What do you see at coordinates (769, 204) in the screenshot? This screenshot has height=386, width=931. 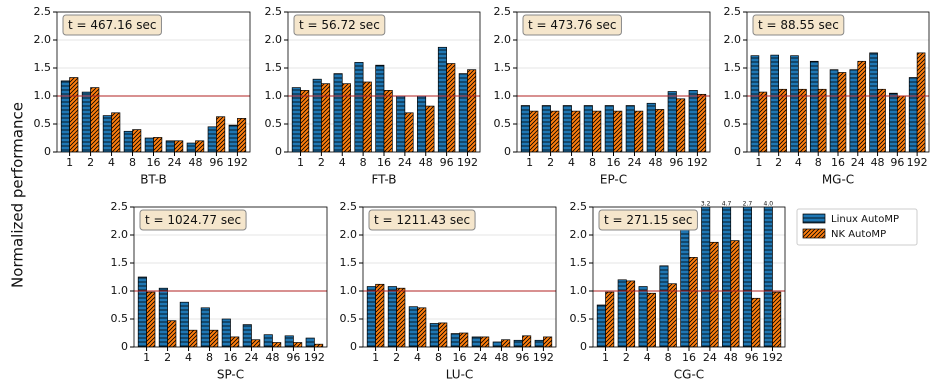 I see `value-label: 4.0` at bounding box center [769, 204].